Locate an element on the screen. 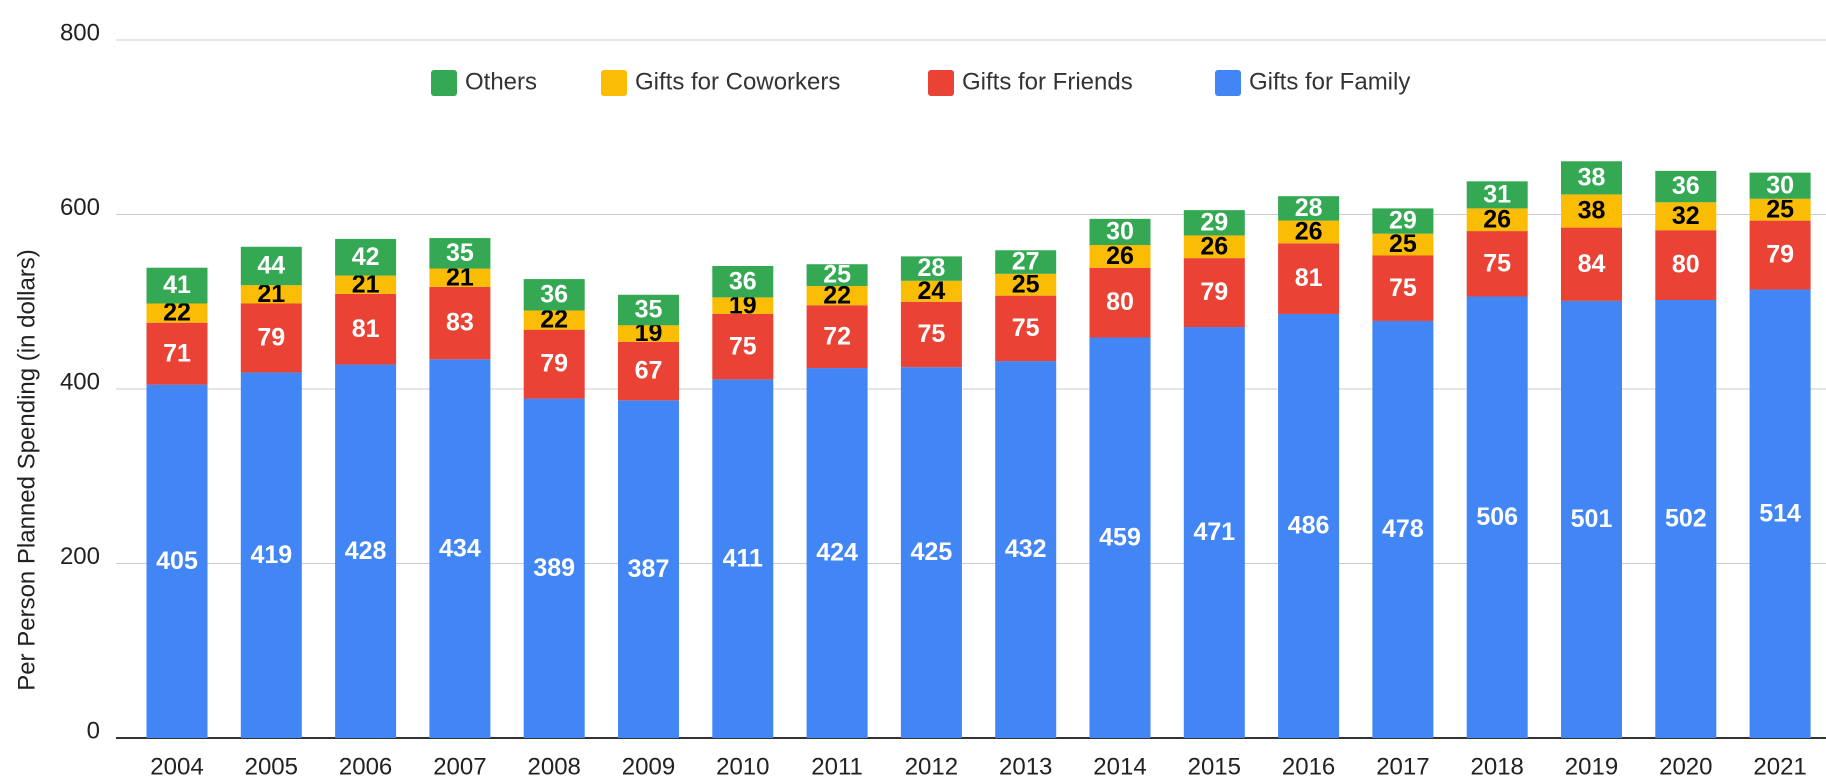 This screenshot has height=781, width=1826. legend-label: Gifts for Family is located at coordinates (1329, 81).